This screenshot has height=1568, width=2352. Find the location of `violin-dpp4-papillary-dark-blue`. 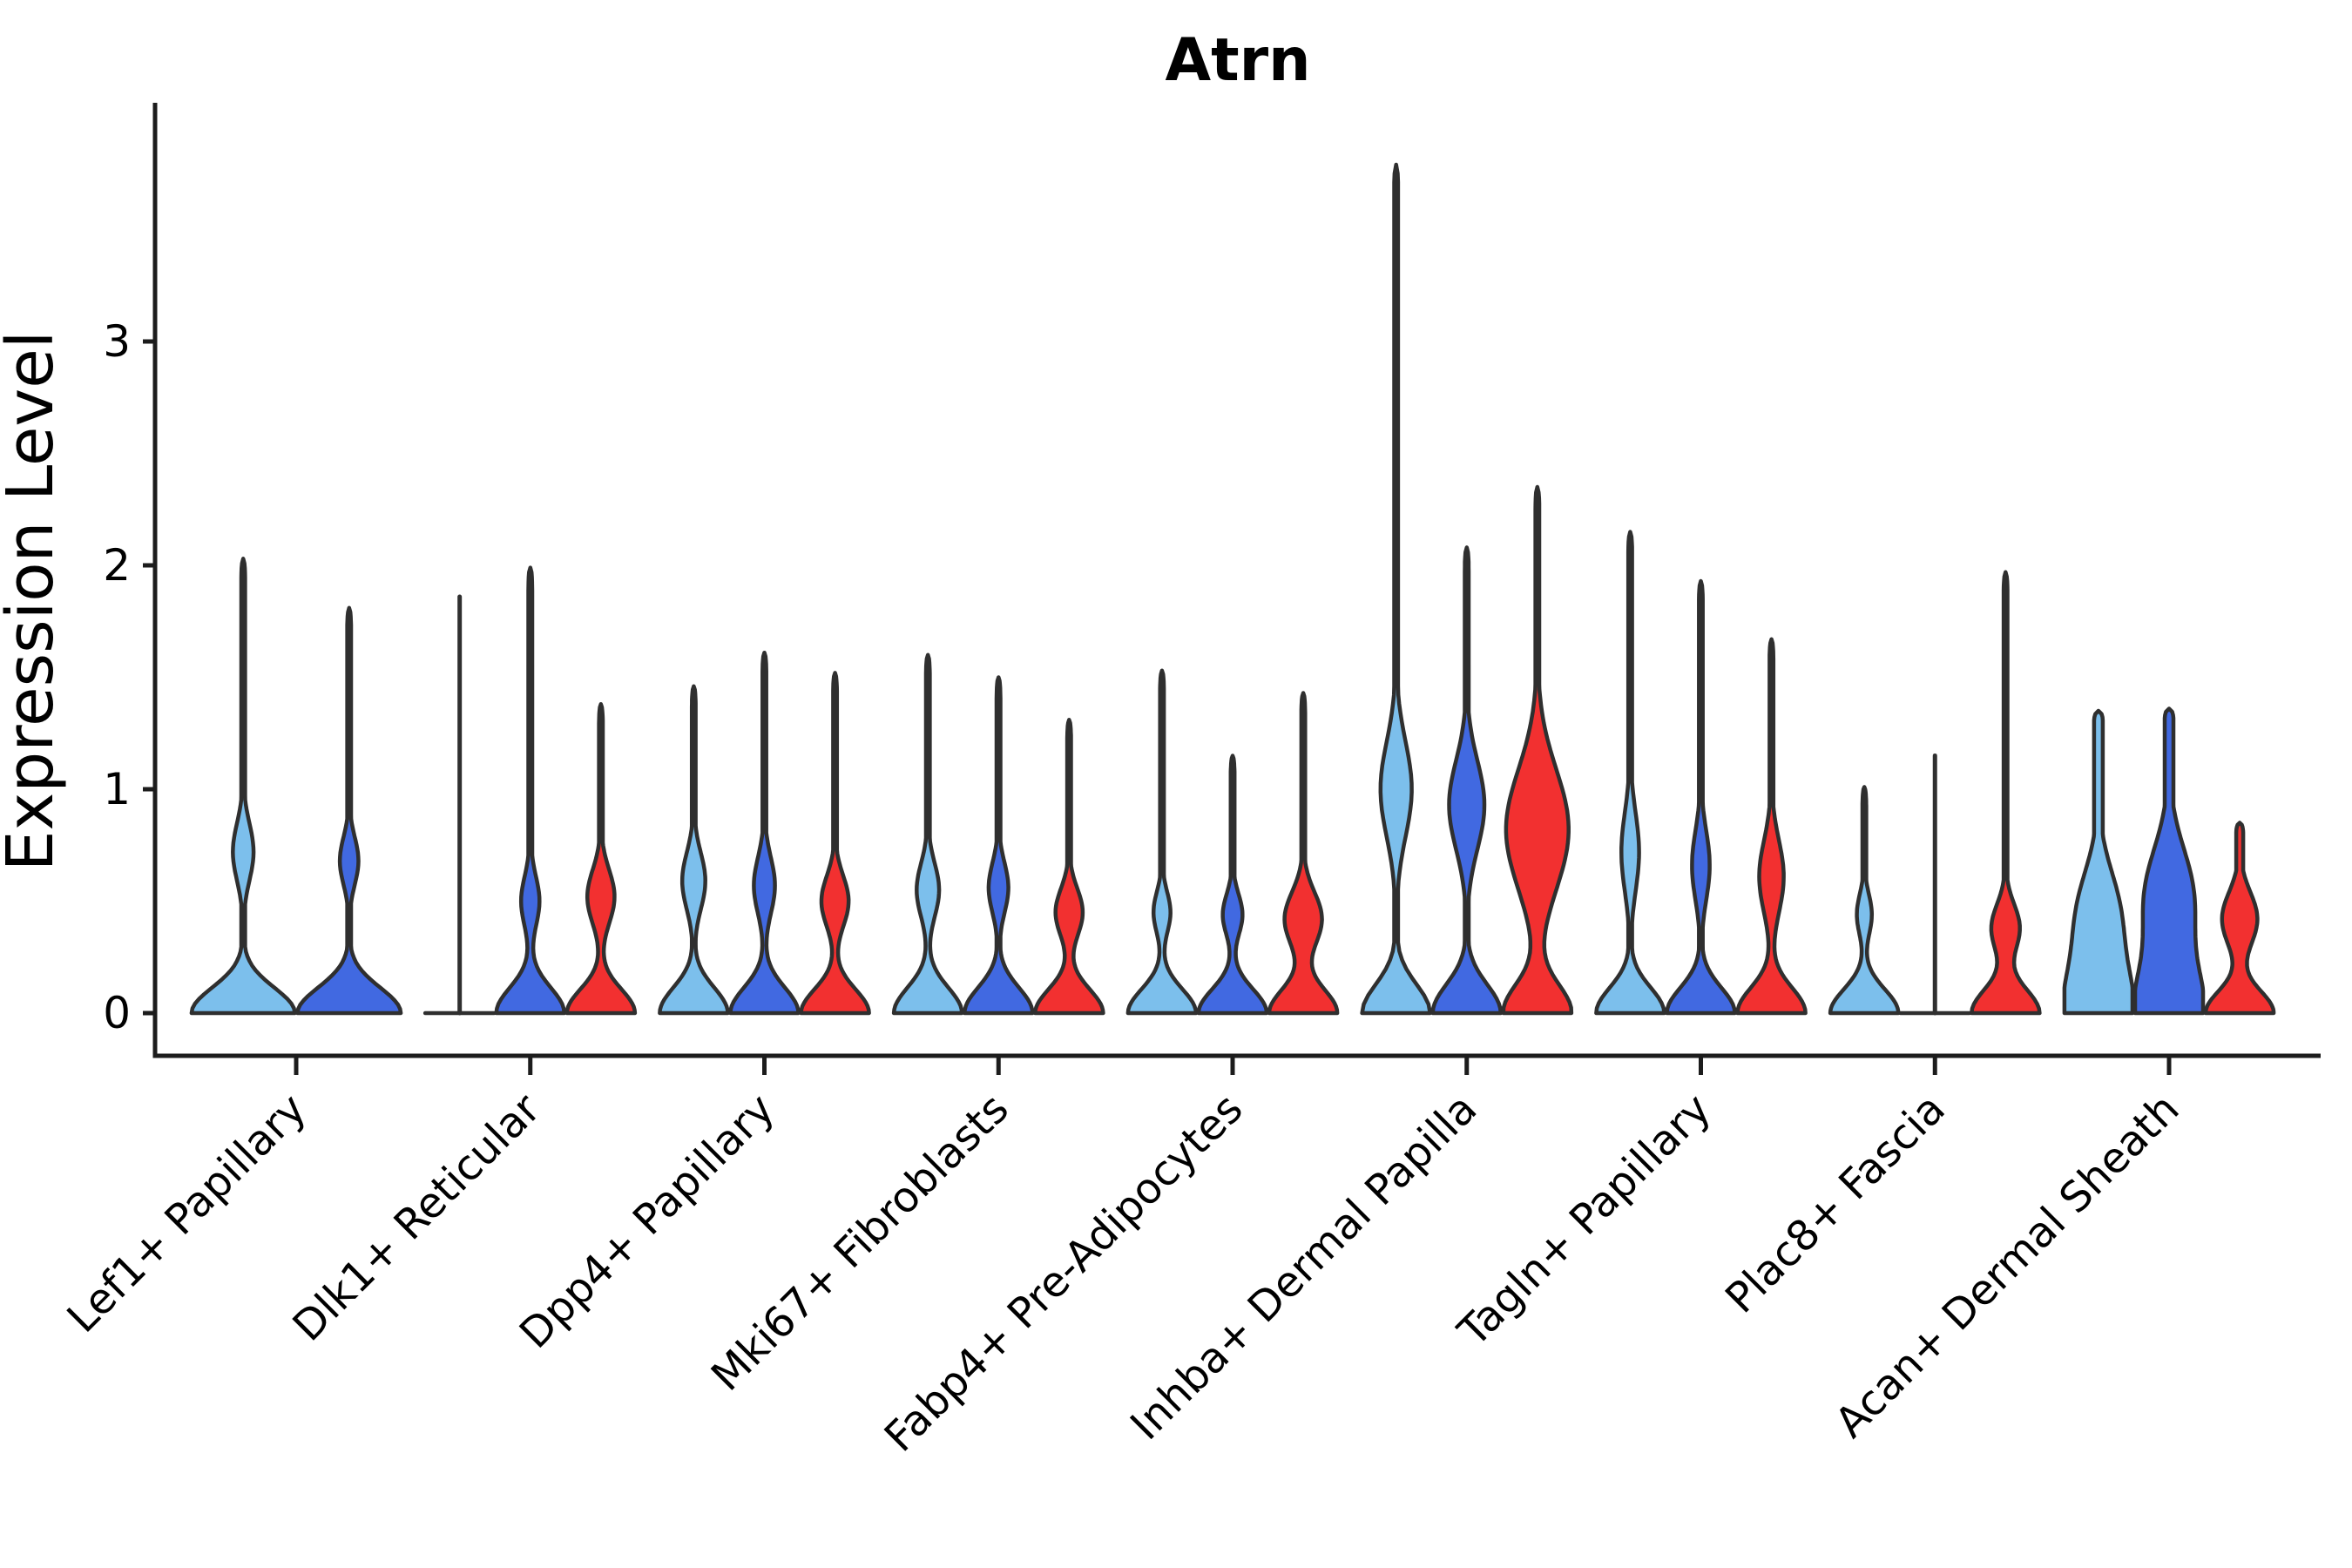

violin-dpp4-papillary-dark-blue is located at coordinates (764, 833).